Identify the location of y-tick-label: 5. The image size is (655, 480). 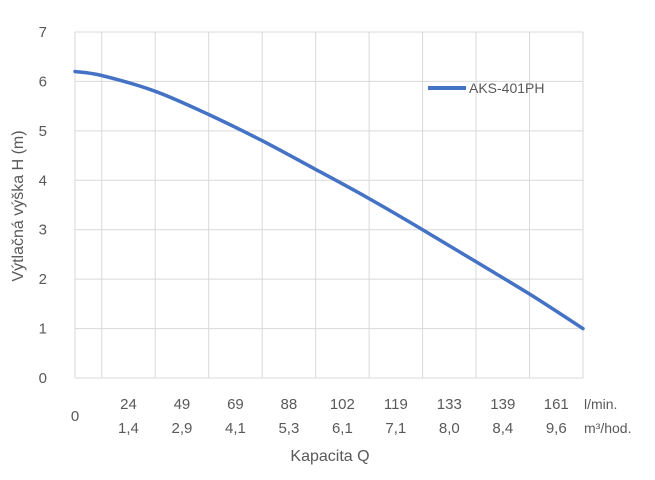
(43, 131).